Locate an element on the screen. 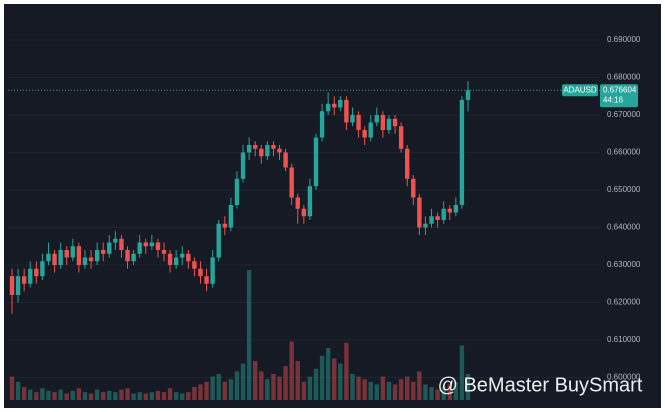 This screenshot has width=665, height=412. y-tick-label: 0.680000 is located at coordinates (624, 77).